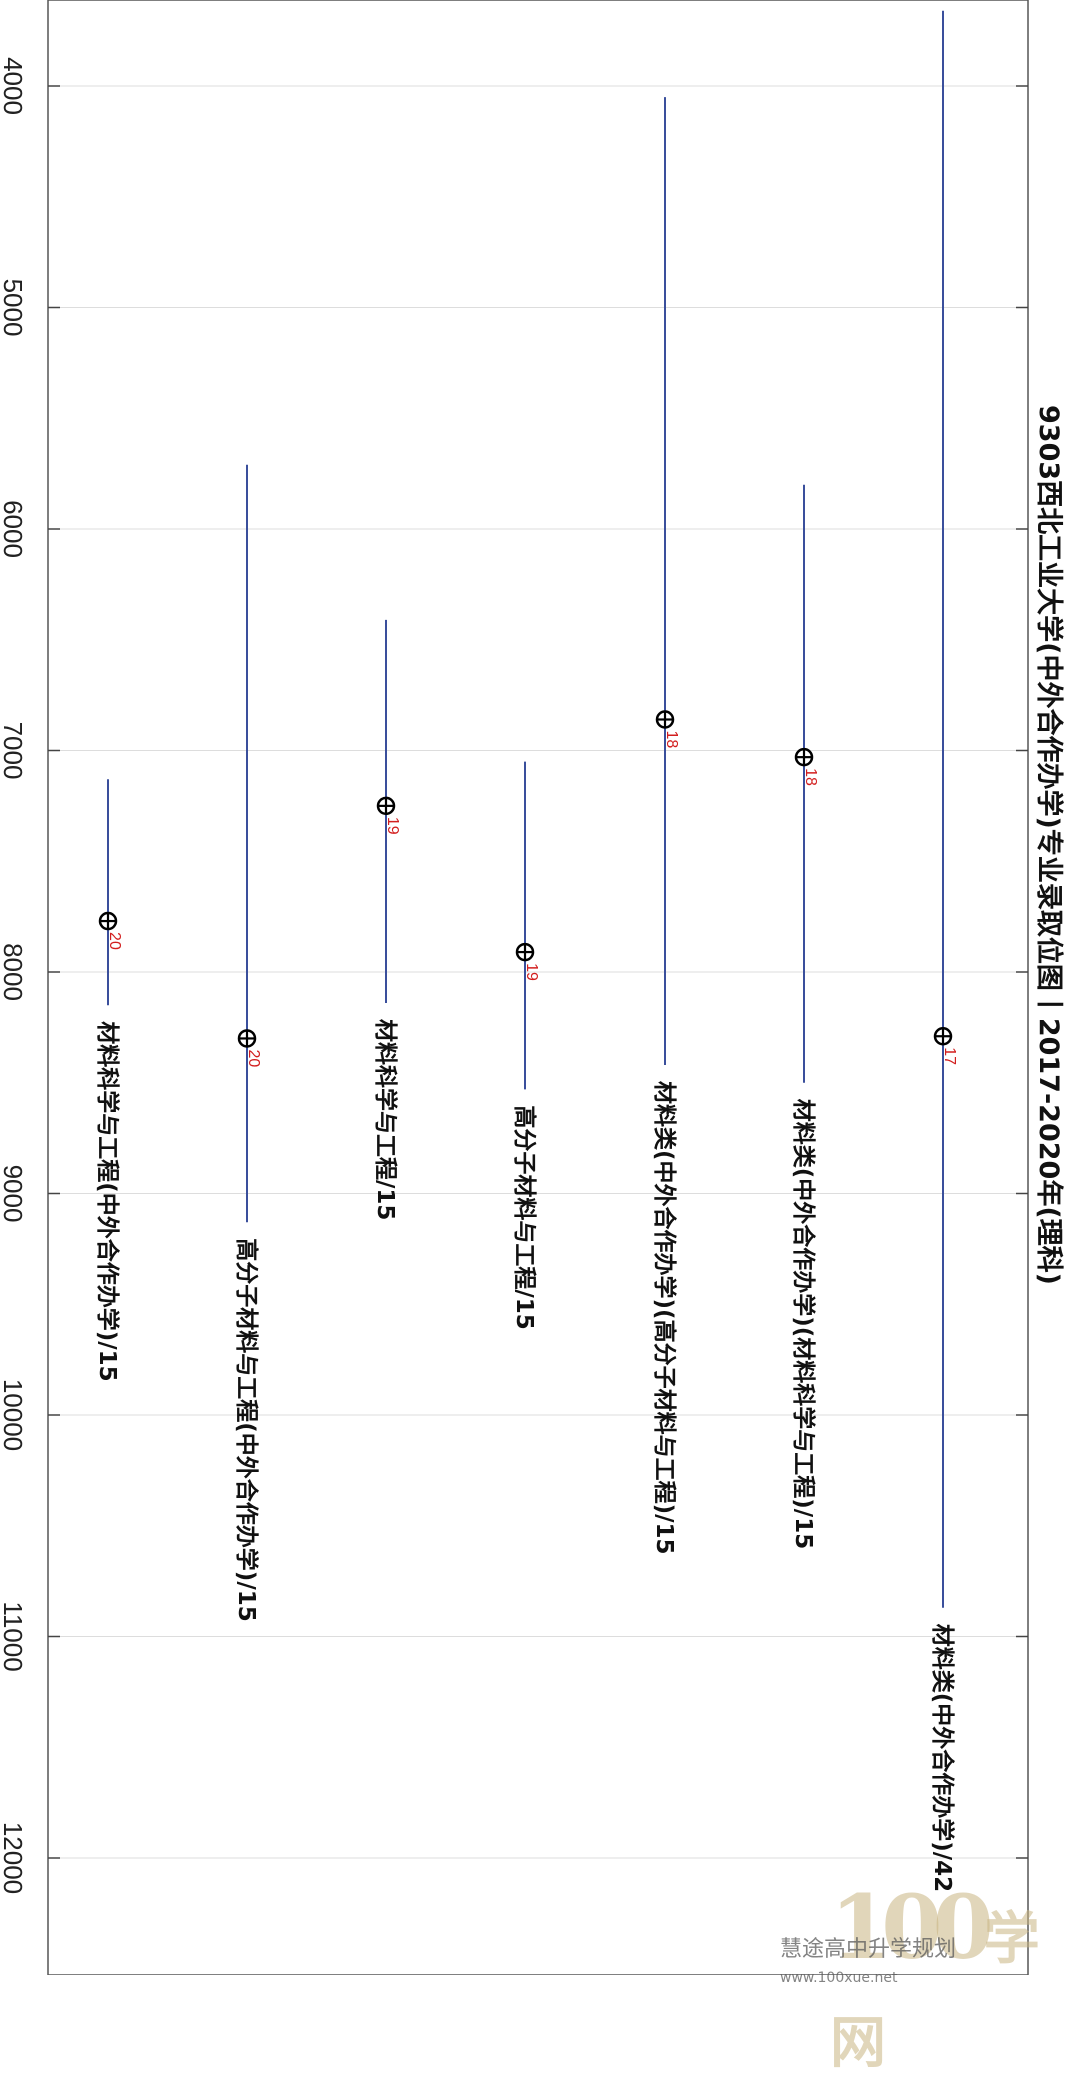  I want to click on category-label: 材料类(中外合作办学)(材料科学与工程)/15, so click(803, 1324).